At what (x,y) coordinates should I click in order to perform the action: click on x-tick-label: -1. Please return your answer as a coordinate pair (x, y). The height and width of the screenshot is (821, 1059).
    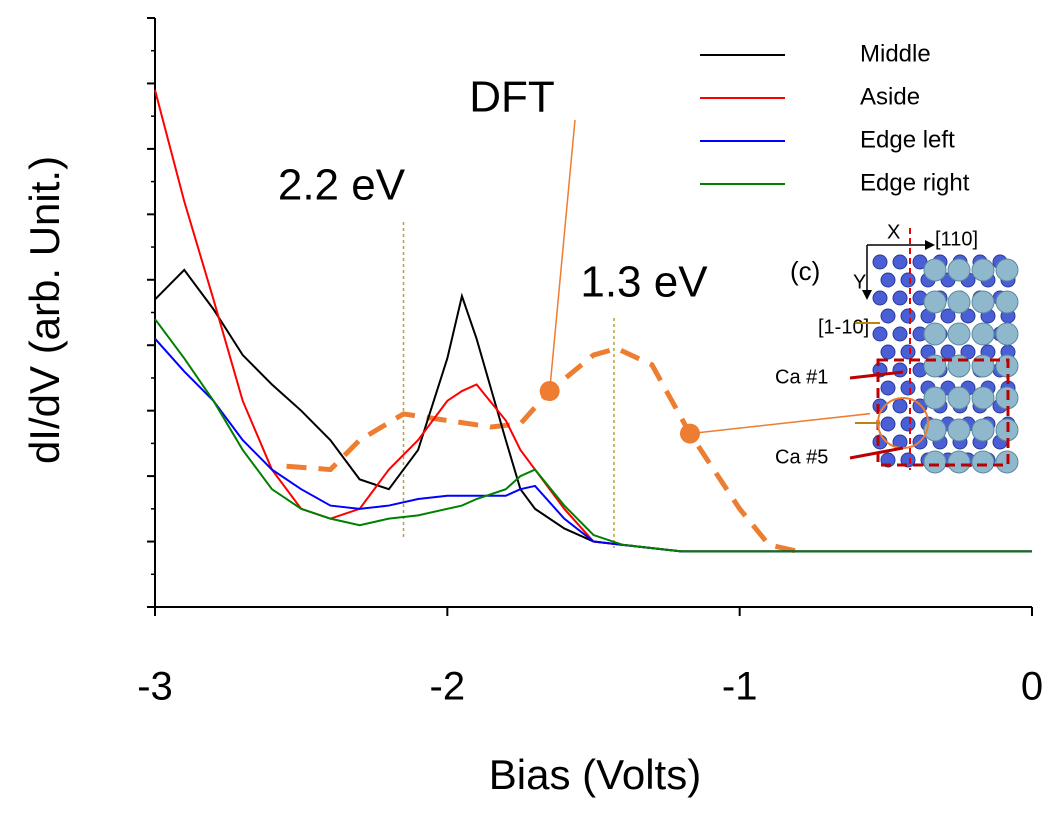
    Looking at the image, I should click on (740, 687).